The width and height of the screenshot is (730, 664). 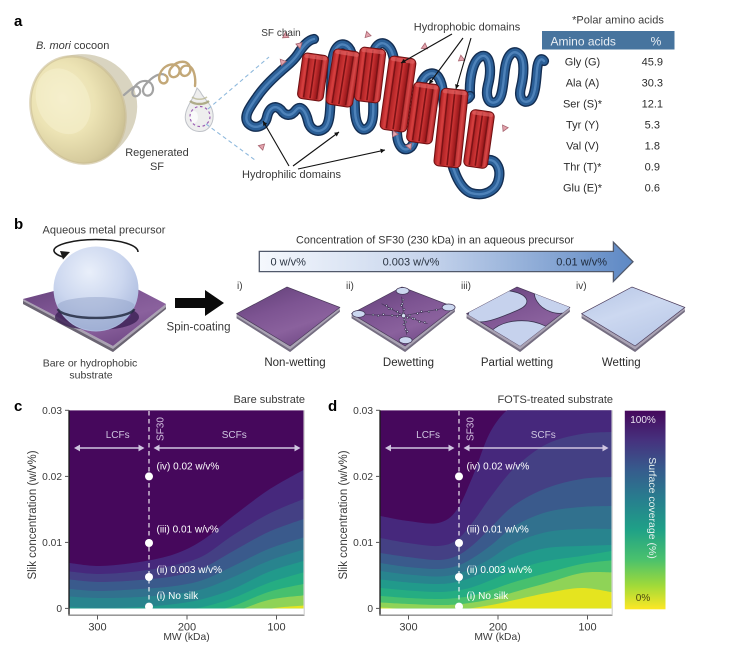 What do you see at coordinates (652, 105) in the screenshot?
I see `svg-text: 12.1` at bounding box center [652, 105].